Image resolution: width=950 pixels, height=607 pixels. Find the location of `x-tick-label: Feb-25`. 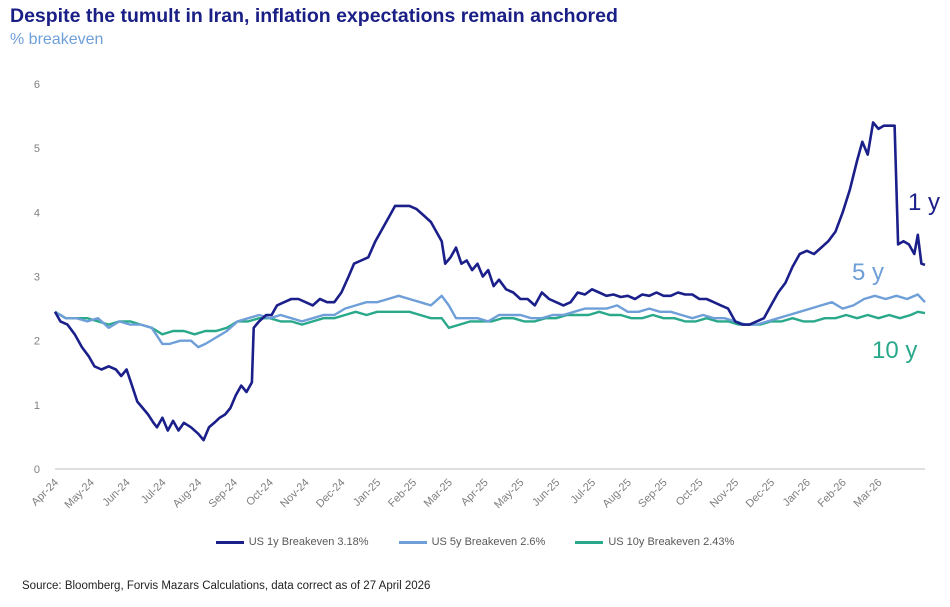

x-tick-label: Feb-25 is located at coordinates (402, 493).